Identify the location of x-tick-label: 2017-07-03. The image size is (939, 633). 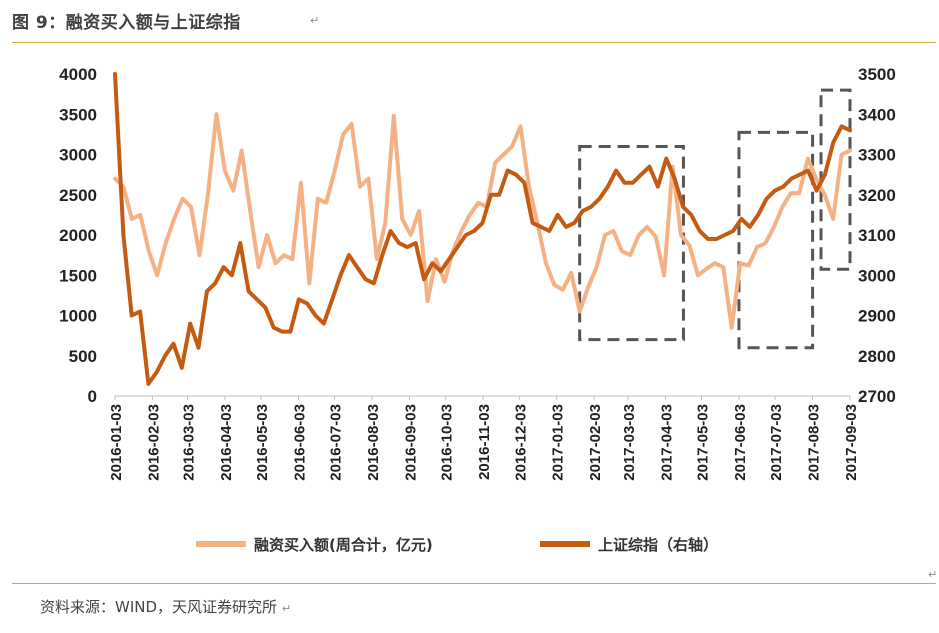
(776, 442).